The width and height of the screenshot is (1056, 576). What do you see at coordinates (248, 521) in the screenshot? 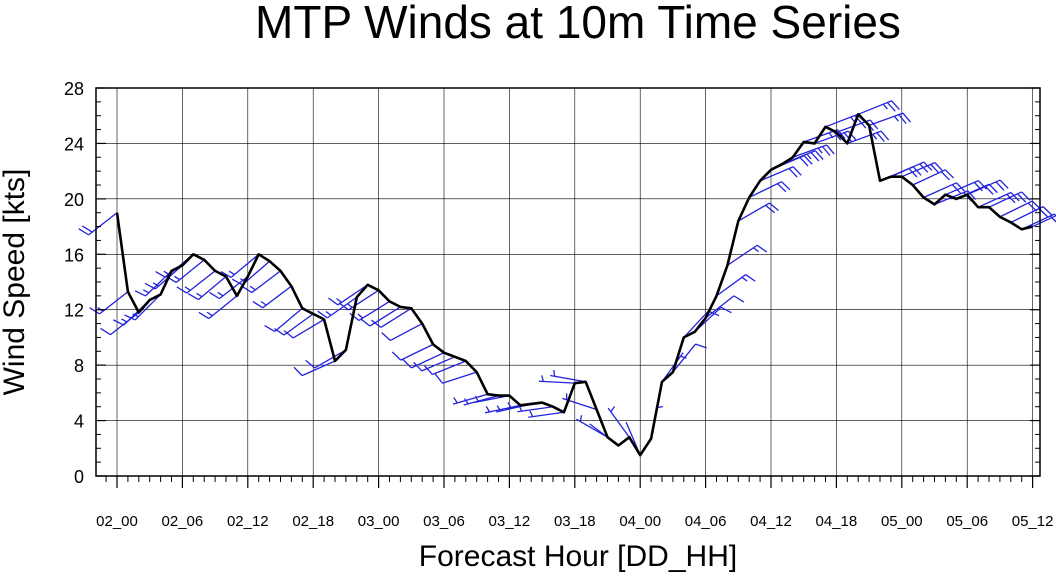
I see `x-tick-label: 02_12` at bounding box center [248, 521].